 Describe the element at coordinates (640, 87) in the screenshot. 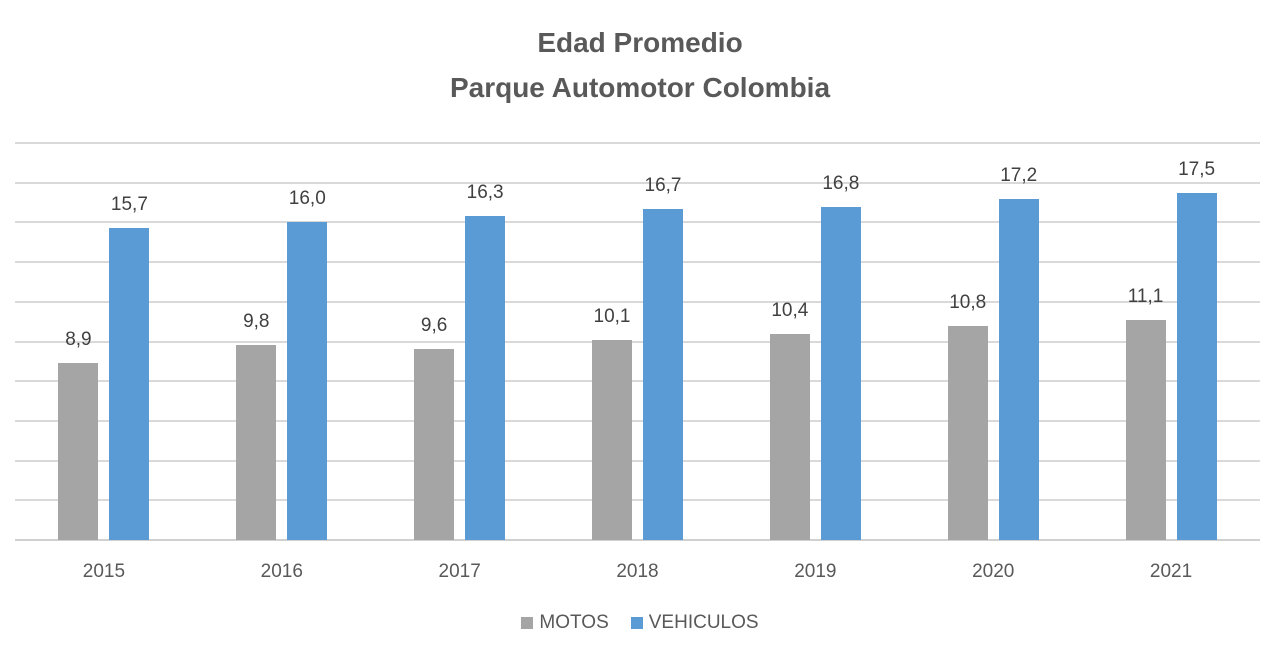

I see `chart-title-line-2: Parque Automotor Colombia` at that location.